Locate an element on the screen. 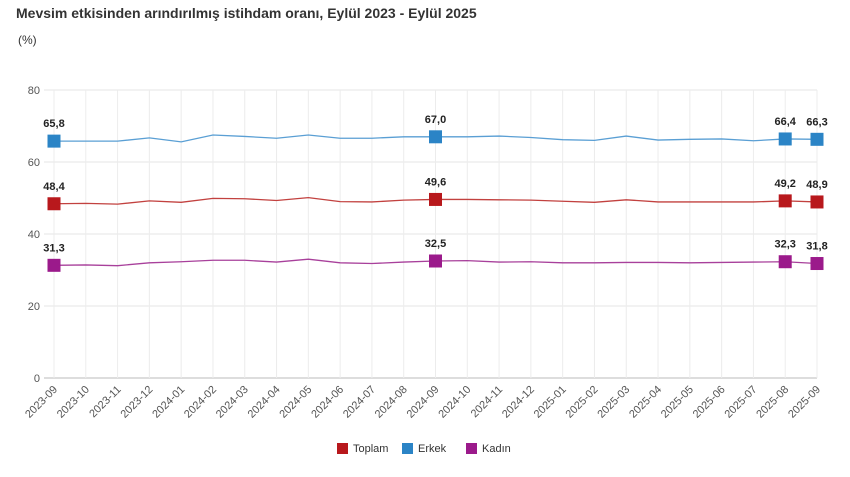 This screenshot has height=477, width=850. x-tick-label: 2023-12 is located at coordinates (136, 402).